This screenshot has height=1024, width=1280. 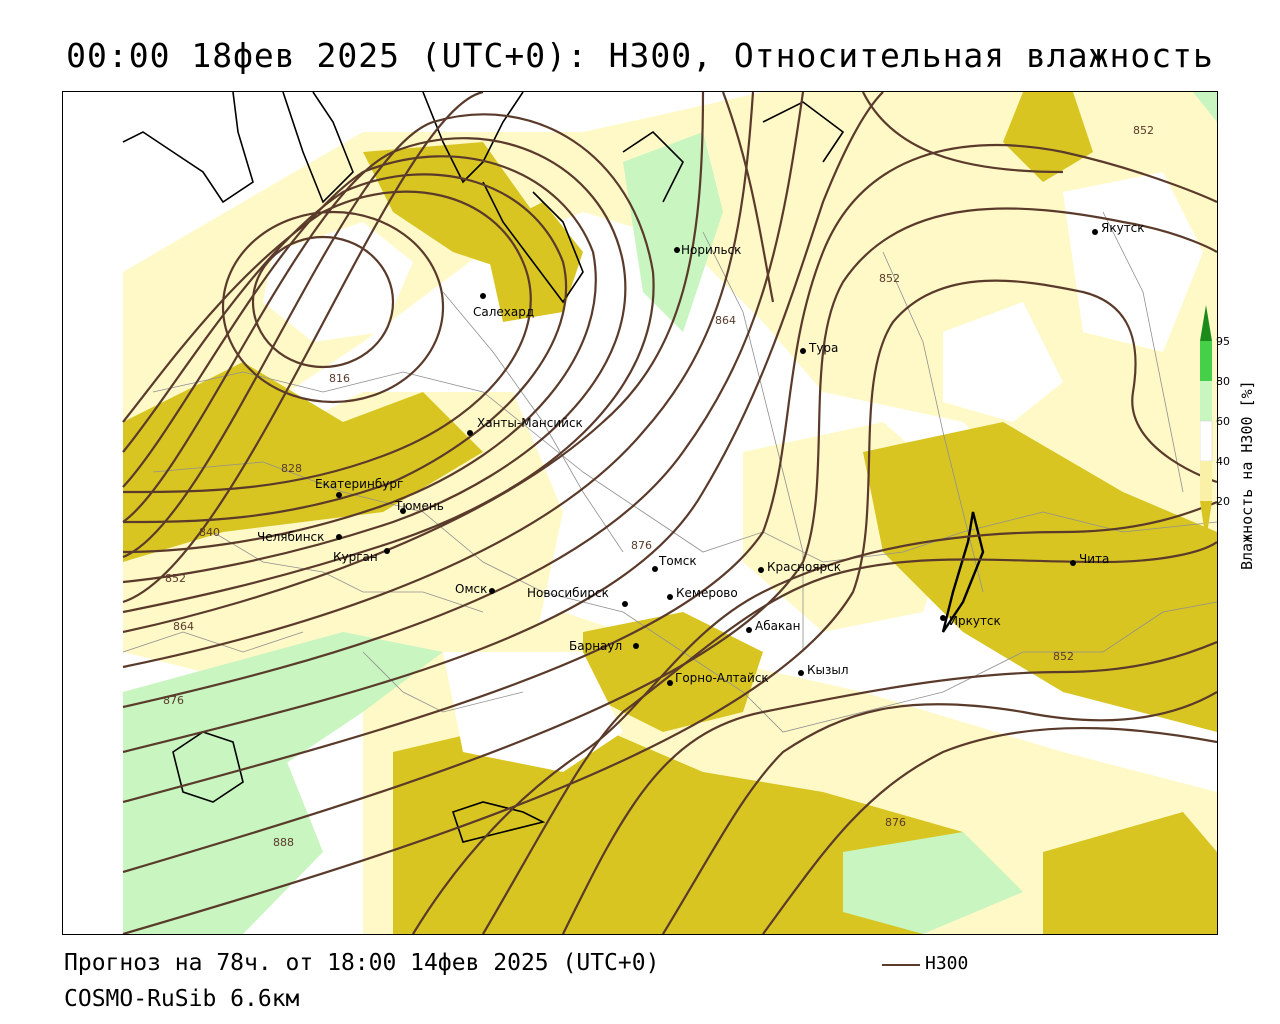 What do you see at coordinates (595, 646) in the screenshot?
I see `city-label: Барнаул` at bounding box center [595, 646].